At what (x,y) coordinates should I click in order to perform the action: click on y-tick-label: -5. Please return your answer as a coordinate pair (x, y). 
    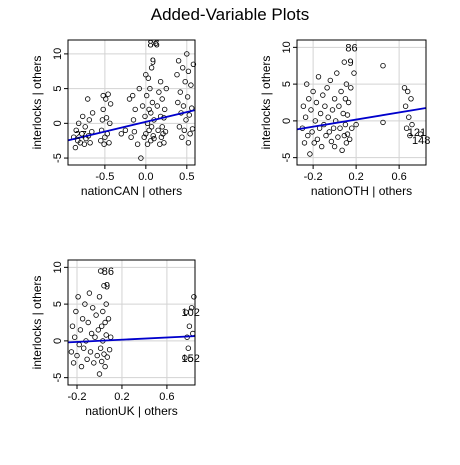
    Looking at the image, I should click on (287, 158).